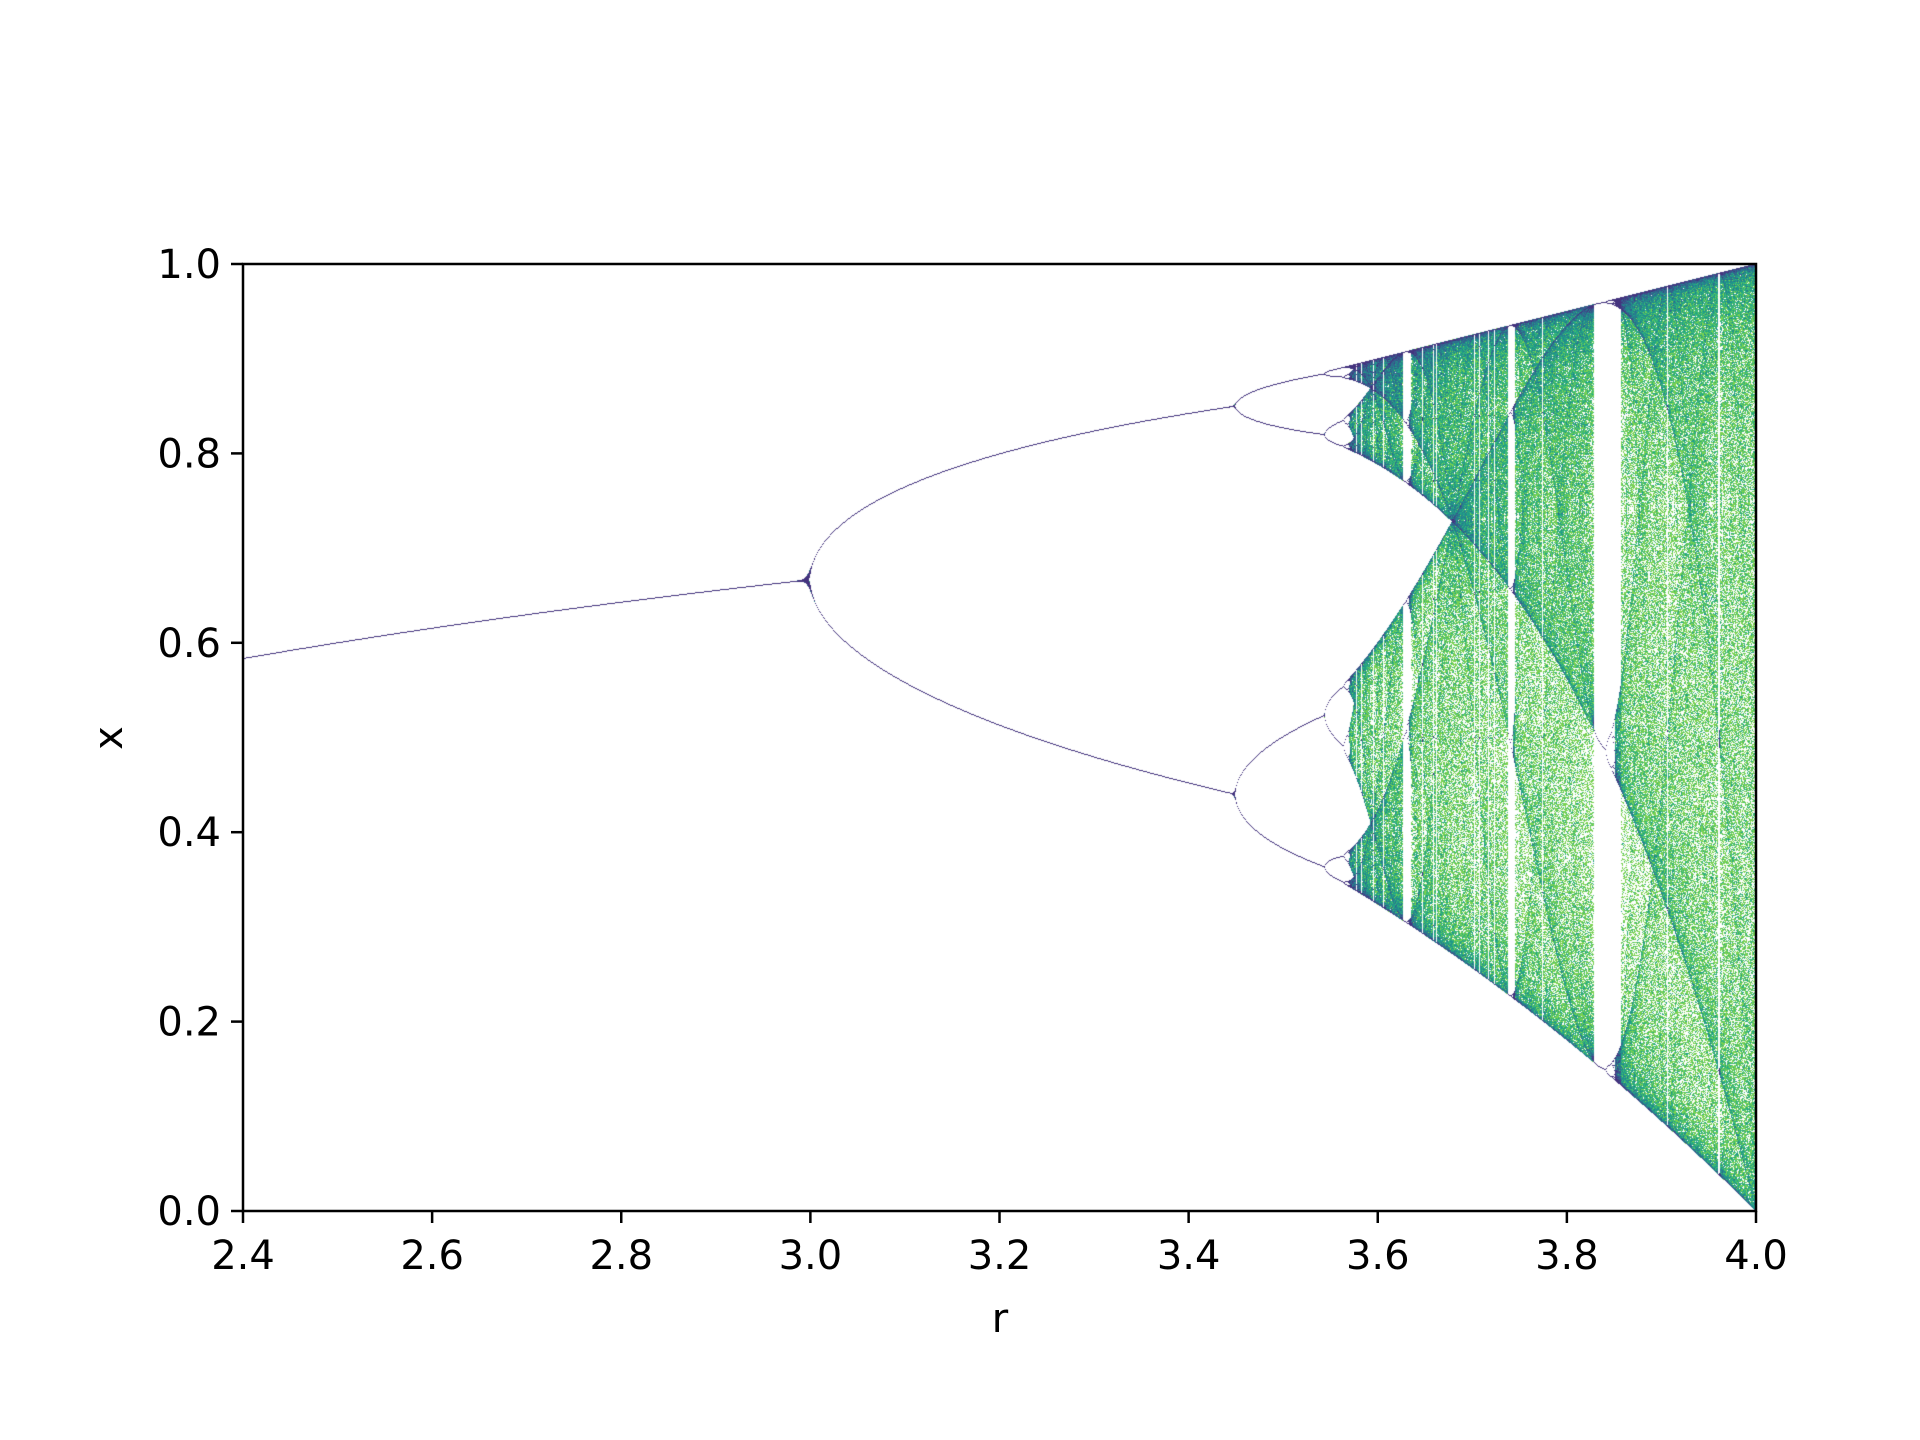 This screenshot has width=1920, height=1440. I want to click on x-tick-label: 3.2, so click(1000, 1256).